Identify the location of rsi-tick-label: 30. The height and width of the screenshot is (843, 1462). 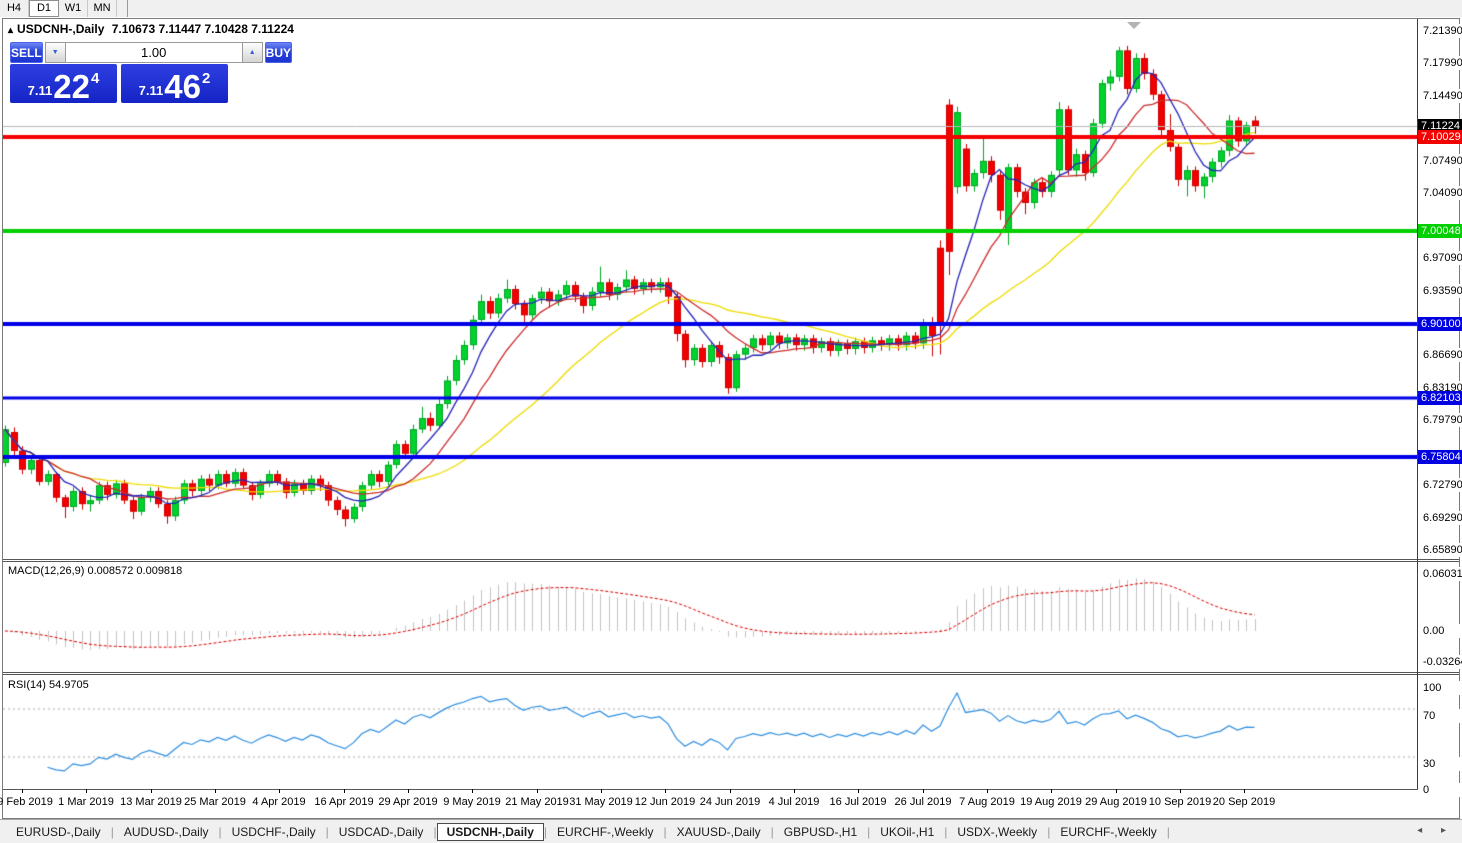
(1440, 764).